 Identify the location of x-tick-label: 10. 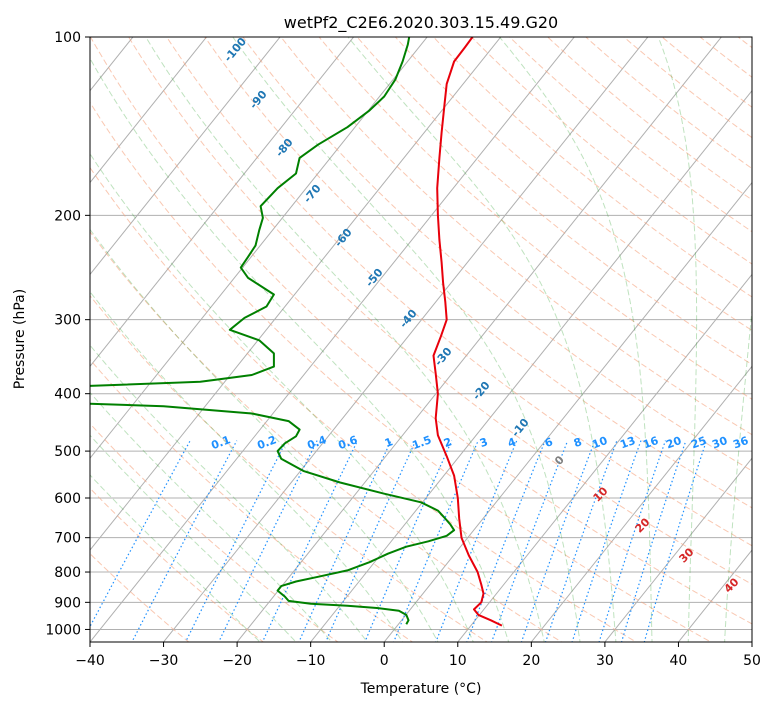
(458, 661).